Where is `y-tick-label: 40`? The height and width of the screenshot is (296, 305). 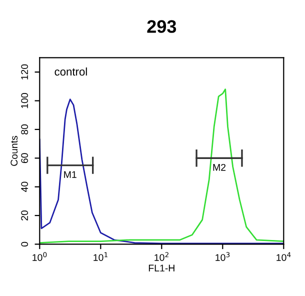 y-tick-label: 40 is located at coordinates (24, 187).